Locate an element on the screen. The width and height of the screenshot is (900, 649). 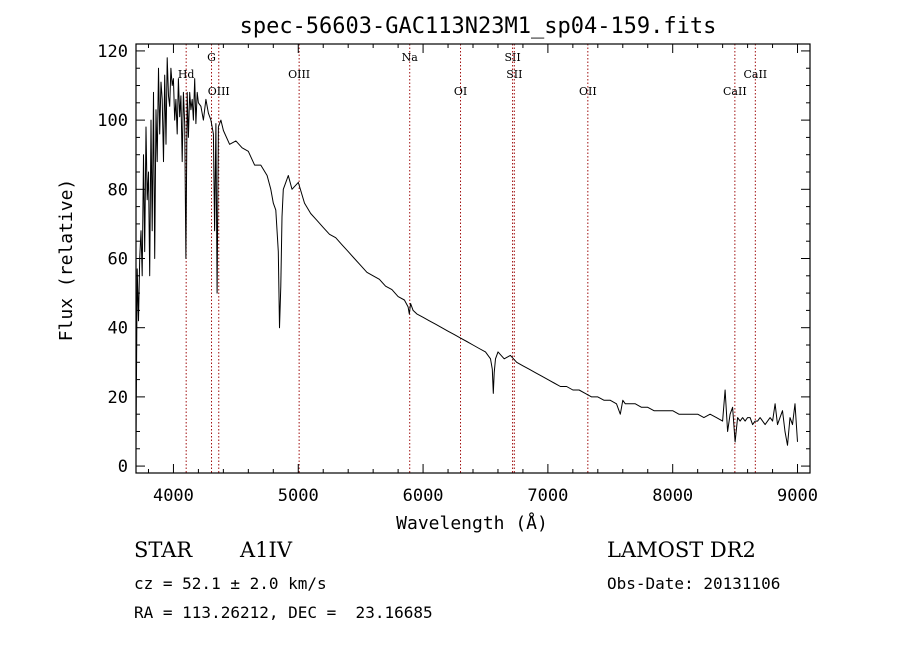
line-label-2: OIII is located at coordinates (219, 91).